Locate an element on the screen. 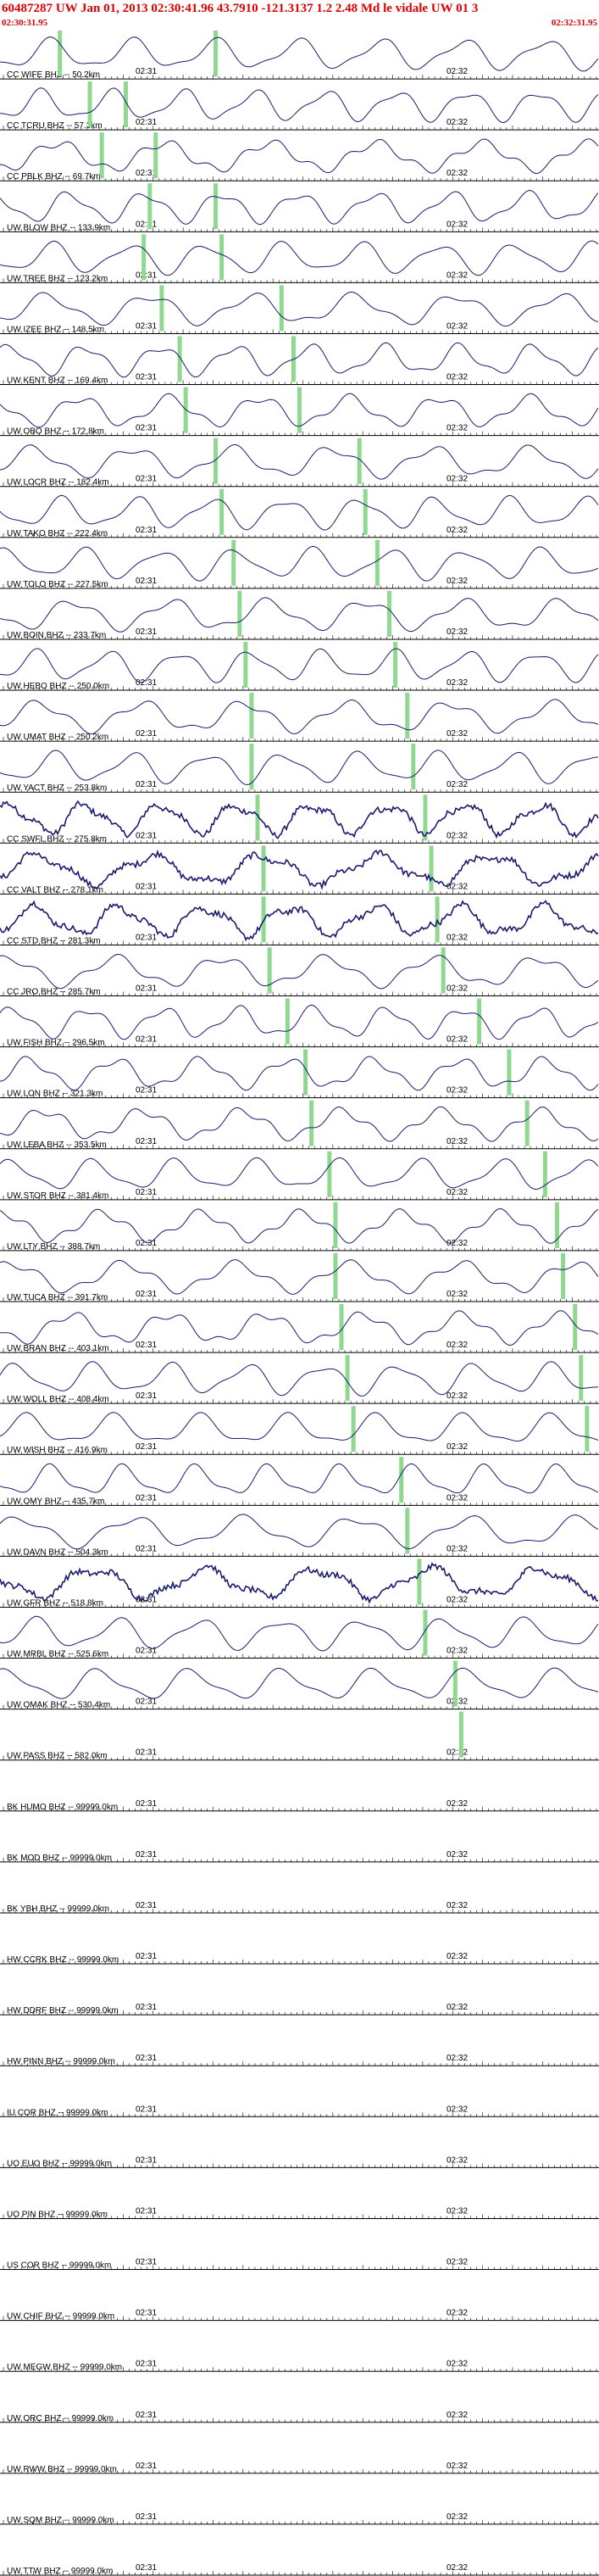  station-row: 02:31 02:32 UW YACT BHZ -- 253.8km is located at coordinates (299, 768).